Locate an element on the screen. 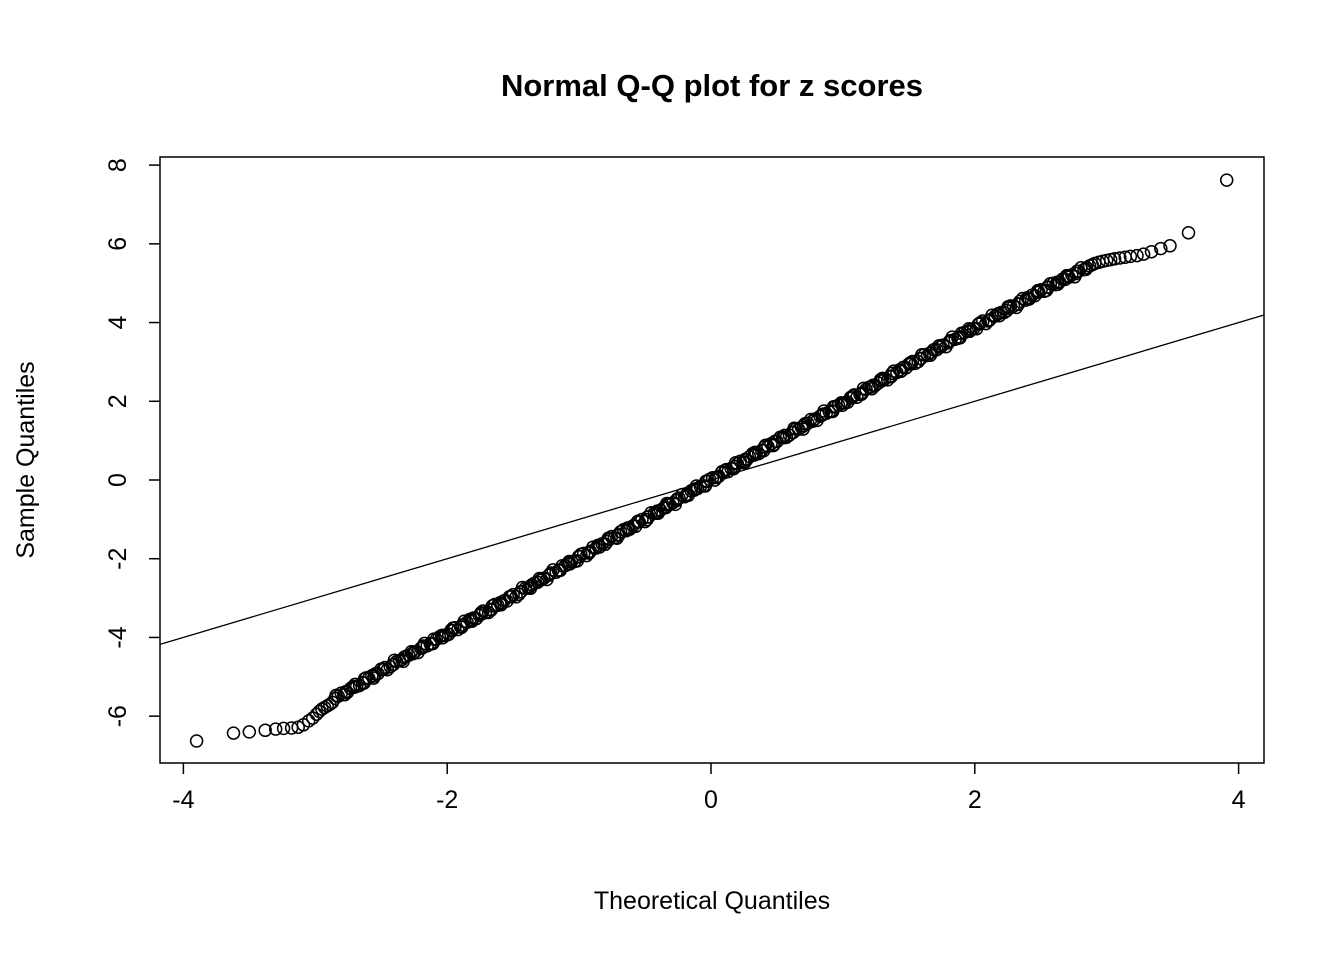  y-tick-label: 2 is located at coordinates (118, 401).